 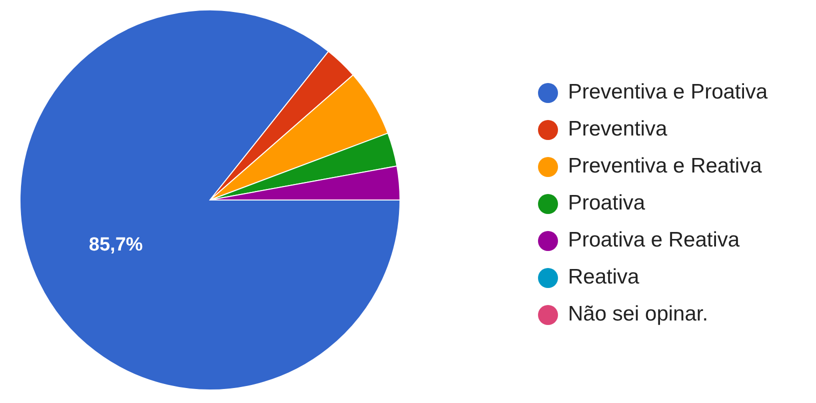 I want to click on legend-label: Preventiva e Proativa, so click(x=668, y=92).